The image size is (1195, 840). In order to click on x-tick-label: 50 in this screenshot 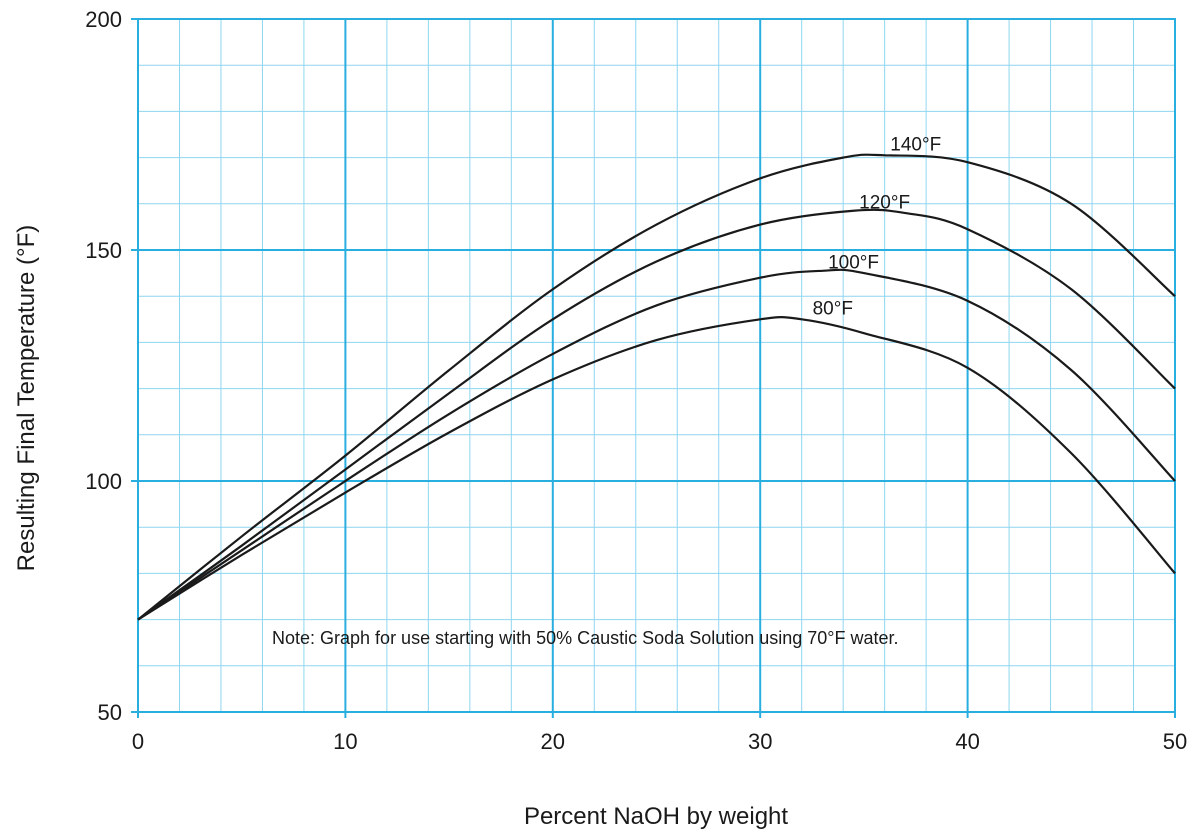, I will do `click(1175, 741)`.